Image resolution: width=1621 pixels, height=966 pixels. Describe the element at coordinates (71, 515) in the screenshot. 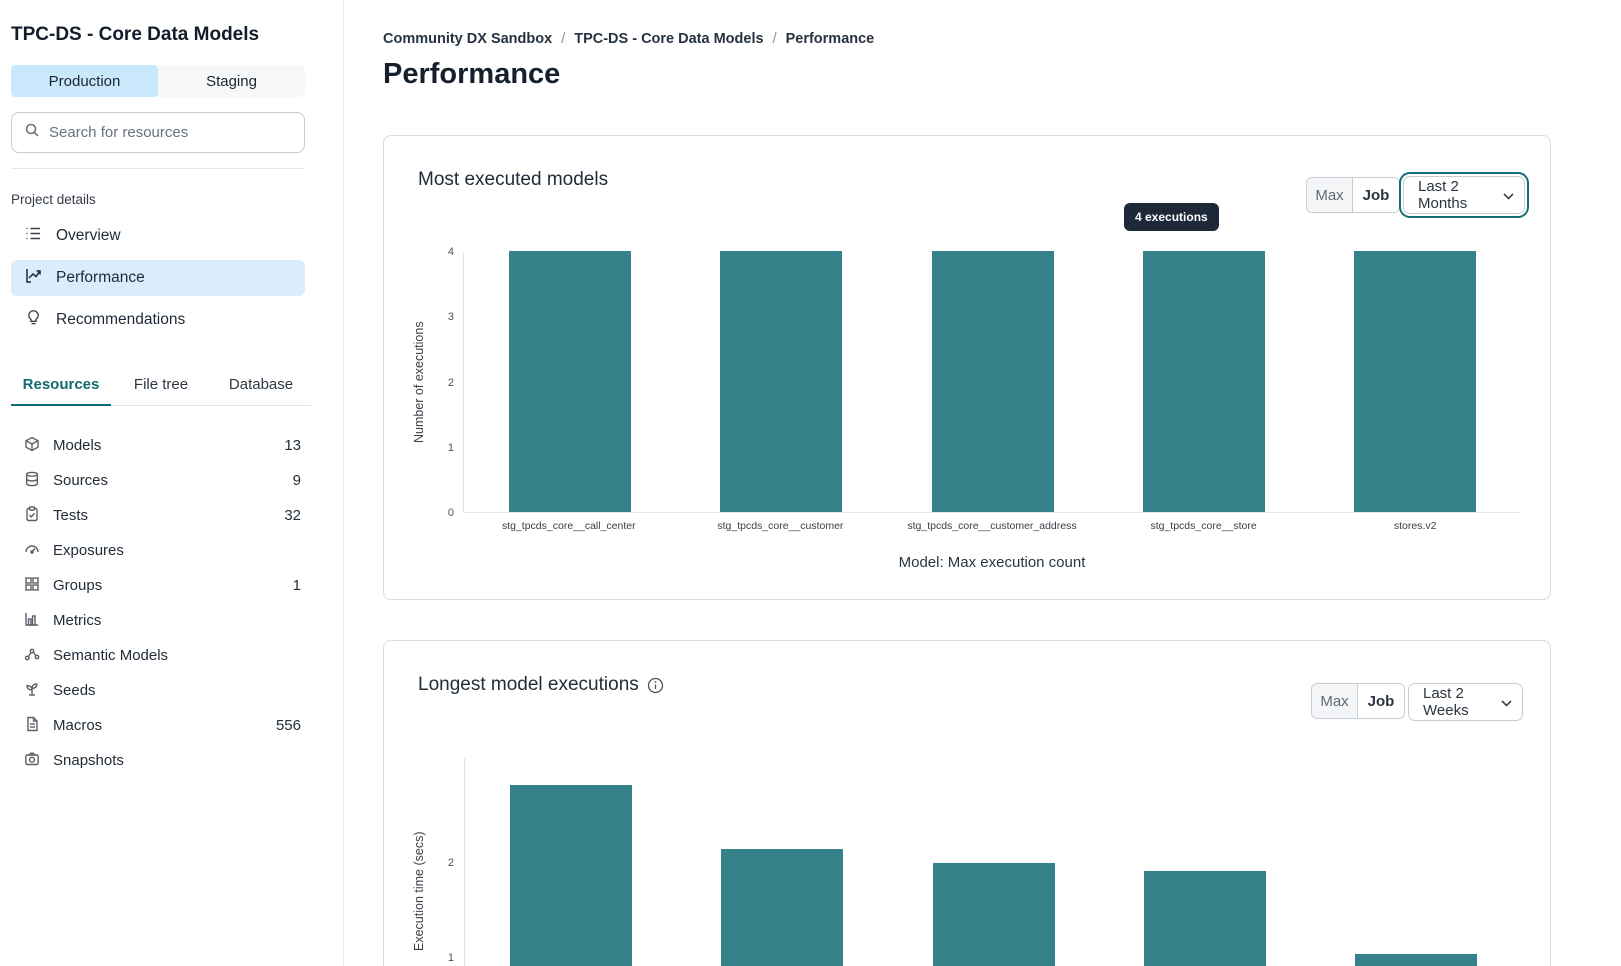

I see `resource-label: Tests` at that location.